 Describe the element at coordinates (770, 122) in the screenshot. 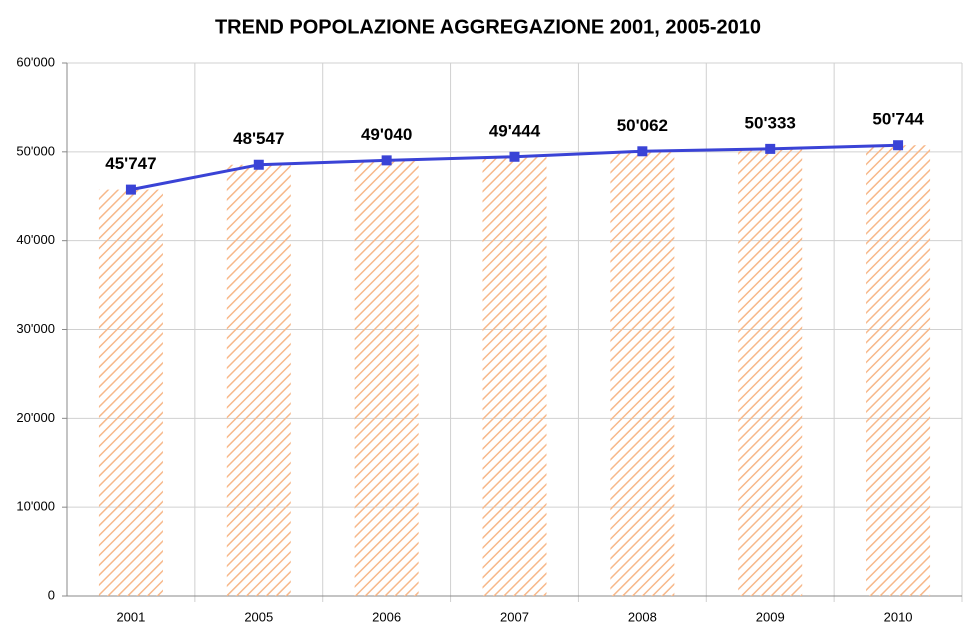

I see `data-label: 50'333` at that location.